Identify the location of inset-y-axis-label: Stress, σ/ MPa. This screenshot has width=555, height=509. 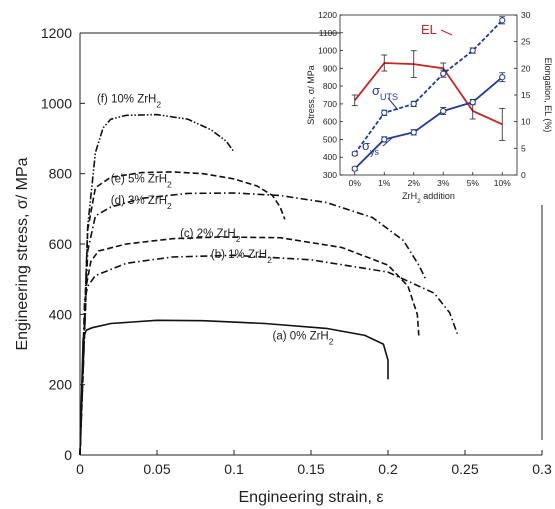
(311, 95).